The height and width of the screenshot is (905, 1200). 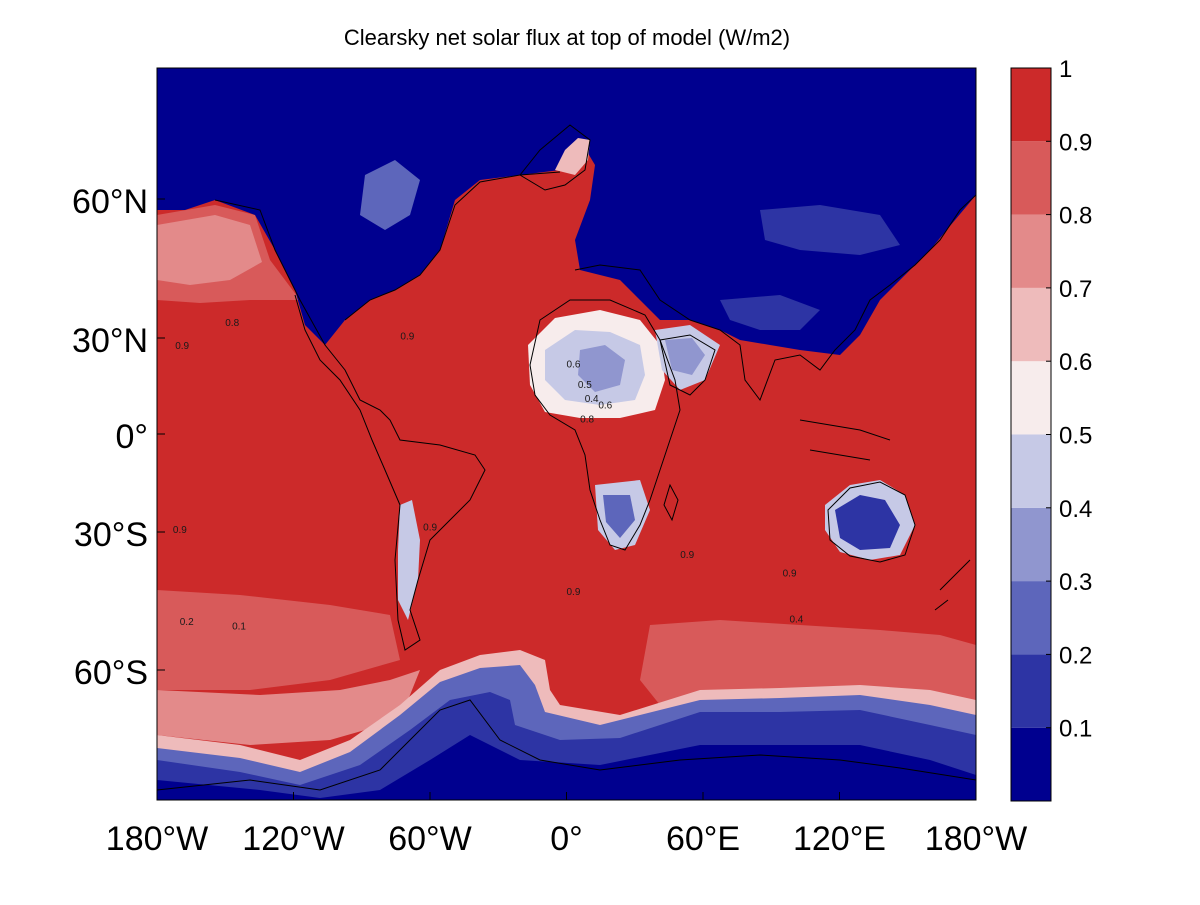 I want to click on flux-region-southern-ocean-band-east, so click(x=808, y=662).